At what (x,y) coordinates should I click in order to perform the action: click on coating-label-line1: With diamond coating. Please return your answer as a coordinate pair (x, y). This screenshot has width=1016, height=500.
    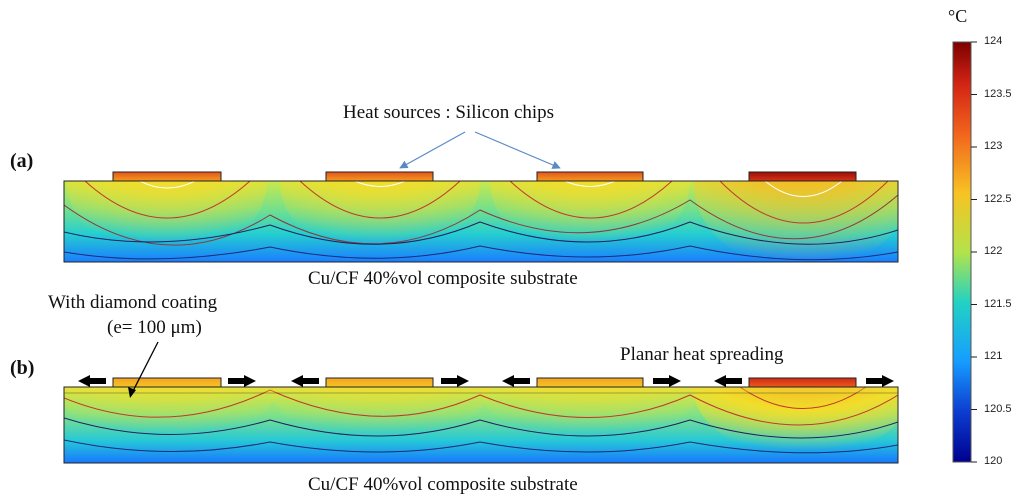
    Looking at the image, I should click on (133, 302).